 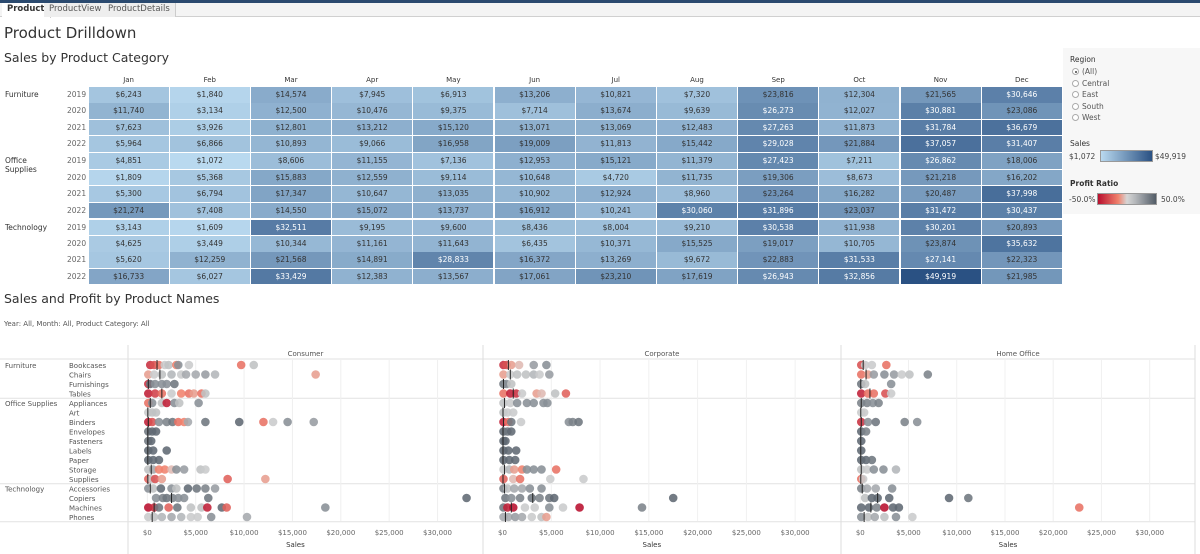 What do you see at coordinates (1021, 161) in the screenshot?
I see `heatmap-cell: $18,006` at bounding box center [1021, 161].